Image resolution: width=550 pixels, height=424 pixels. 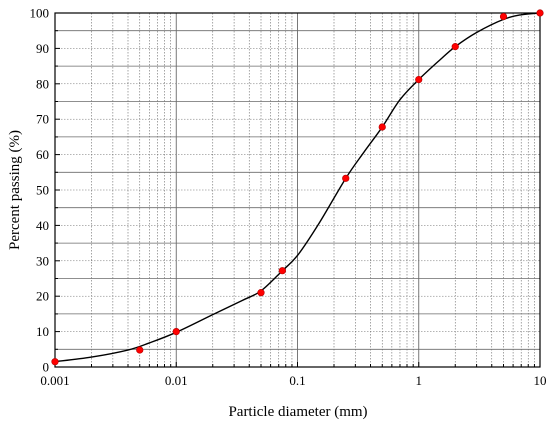 What do you see at coordinates (176, 380) in the screenshot?
I see `x-tick-label: 0.01` at bounding box center [176, 380].